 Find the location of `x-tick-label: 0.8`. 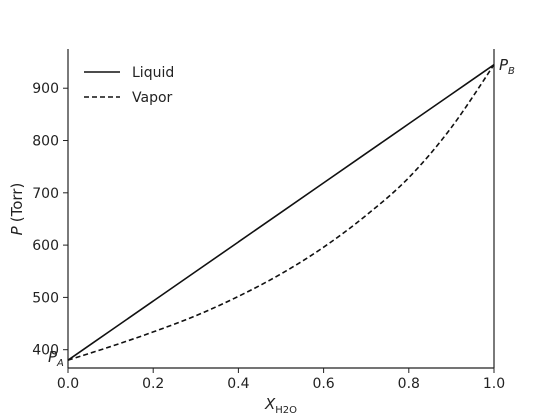

x-tick-label: 0.8 is located at coordinates (409, 384).